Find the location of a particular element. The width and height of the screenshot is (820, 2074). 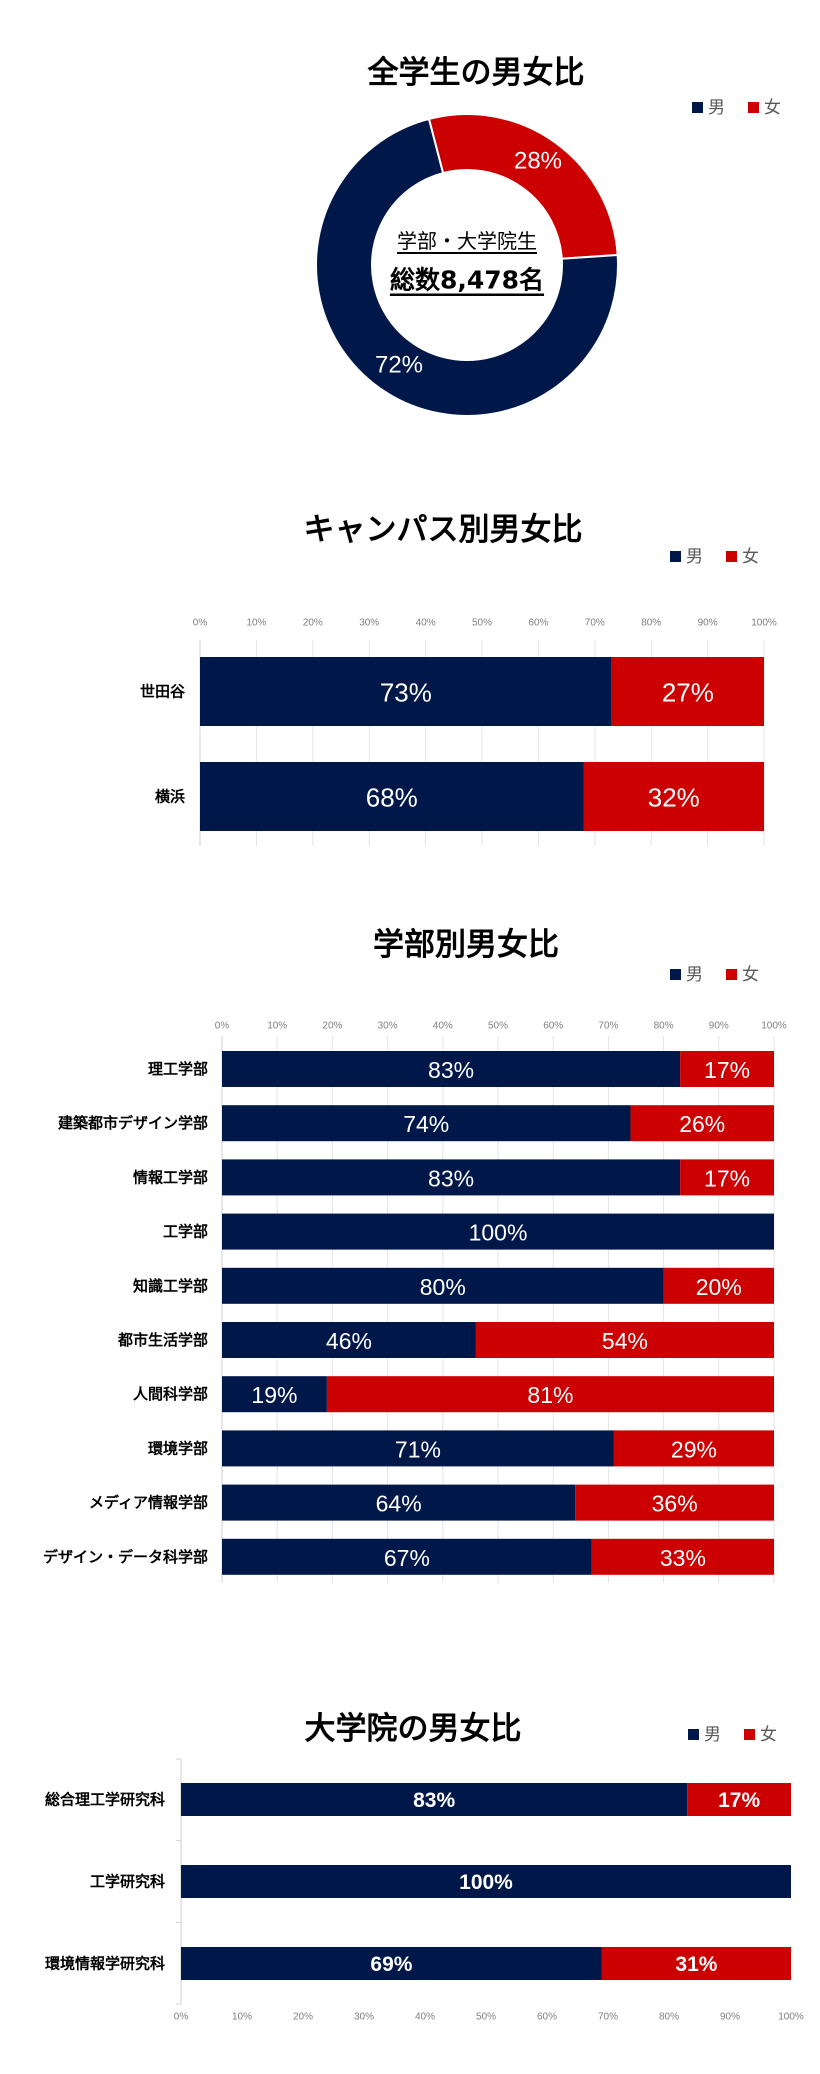

data-label-female: 32% is located at coordinates (674, 798).